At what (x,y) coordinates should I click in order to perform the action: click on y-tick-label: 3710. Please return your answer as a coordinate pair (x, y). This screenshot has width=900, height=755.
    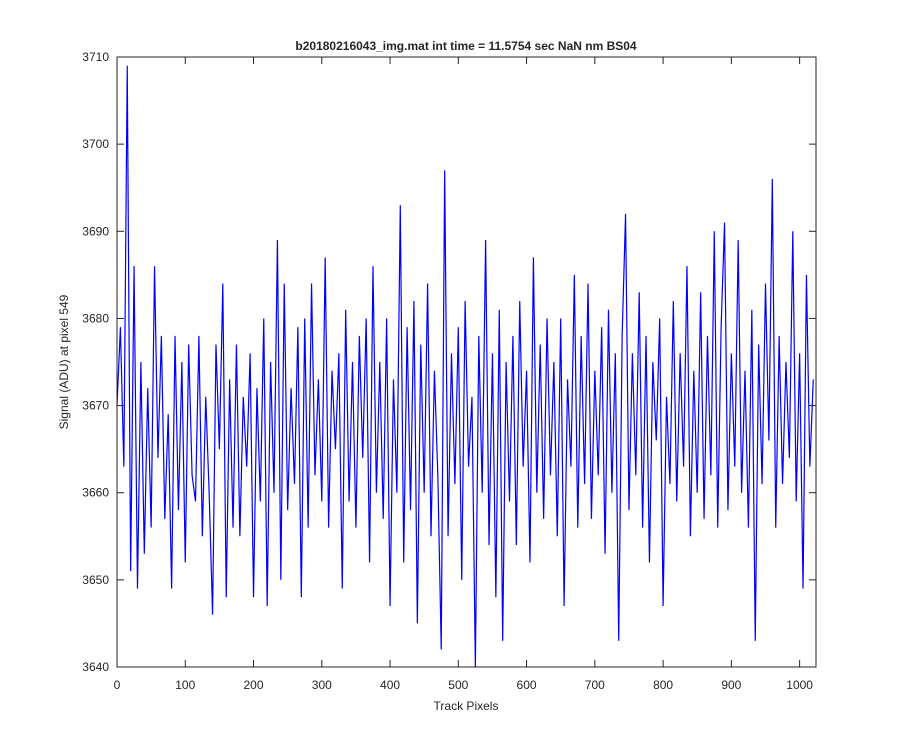
    Looking at the image, I should click on (95, 57).